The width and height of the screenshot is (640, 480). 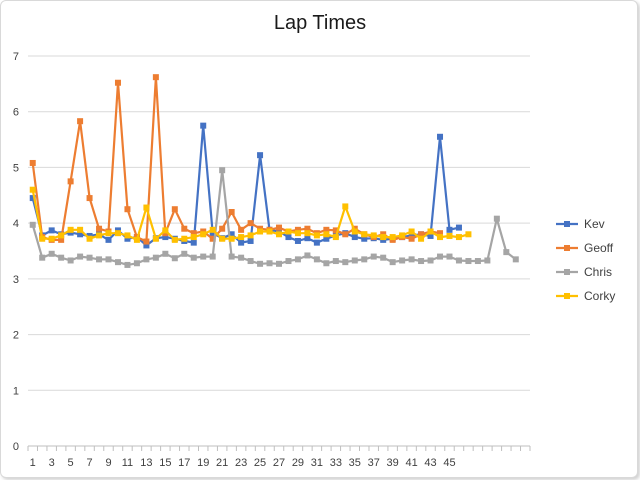 What do you see at coordinates (250, 214) in the screenshot?
I see `series-corky` at bounding box center [250, 214].